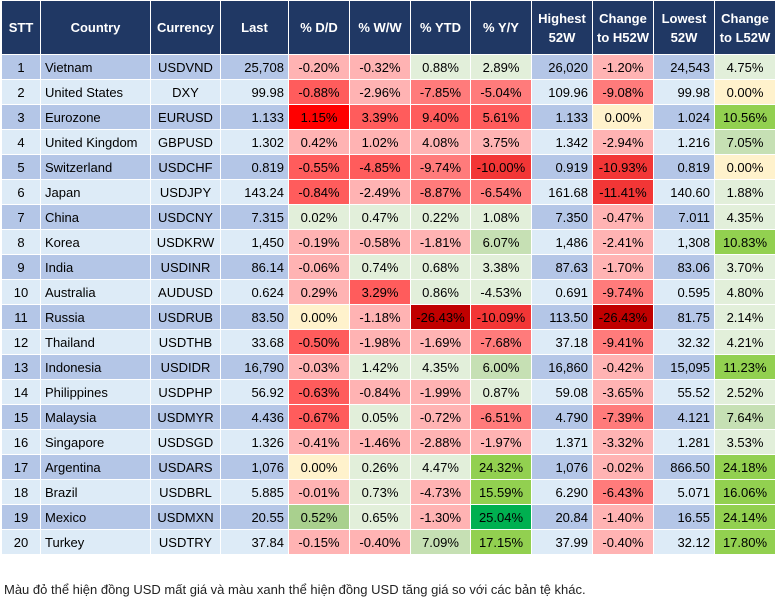 The width and height of the screenshot is (777, 602). Describe the element at coordinates (623, 167) in the screenshot. I see `cell-chh: -10.93%` at that location.